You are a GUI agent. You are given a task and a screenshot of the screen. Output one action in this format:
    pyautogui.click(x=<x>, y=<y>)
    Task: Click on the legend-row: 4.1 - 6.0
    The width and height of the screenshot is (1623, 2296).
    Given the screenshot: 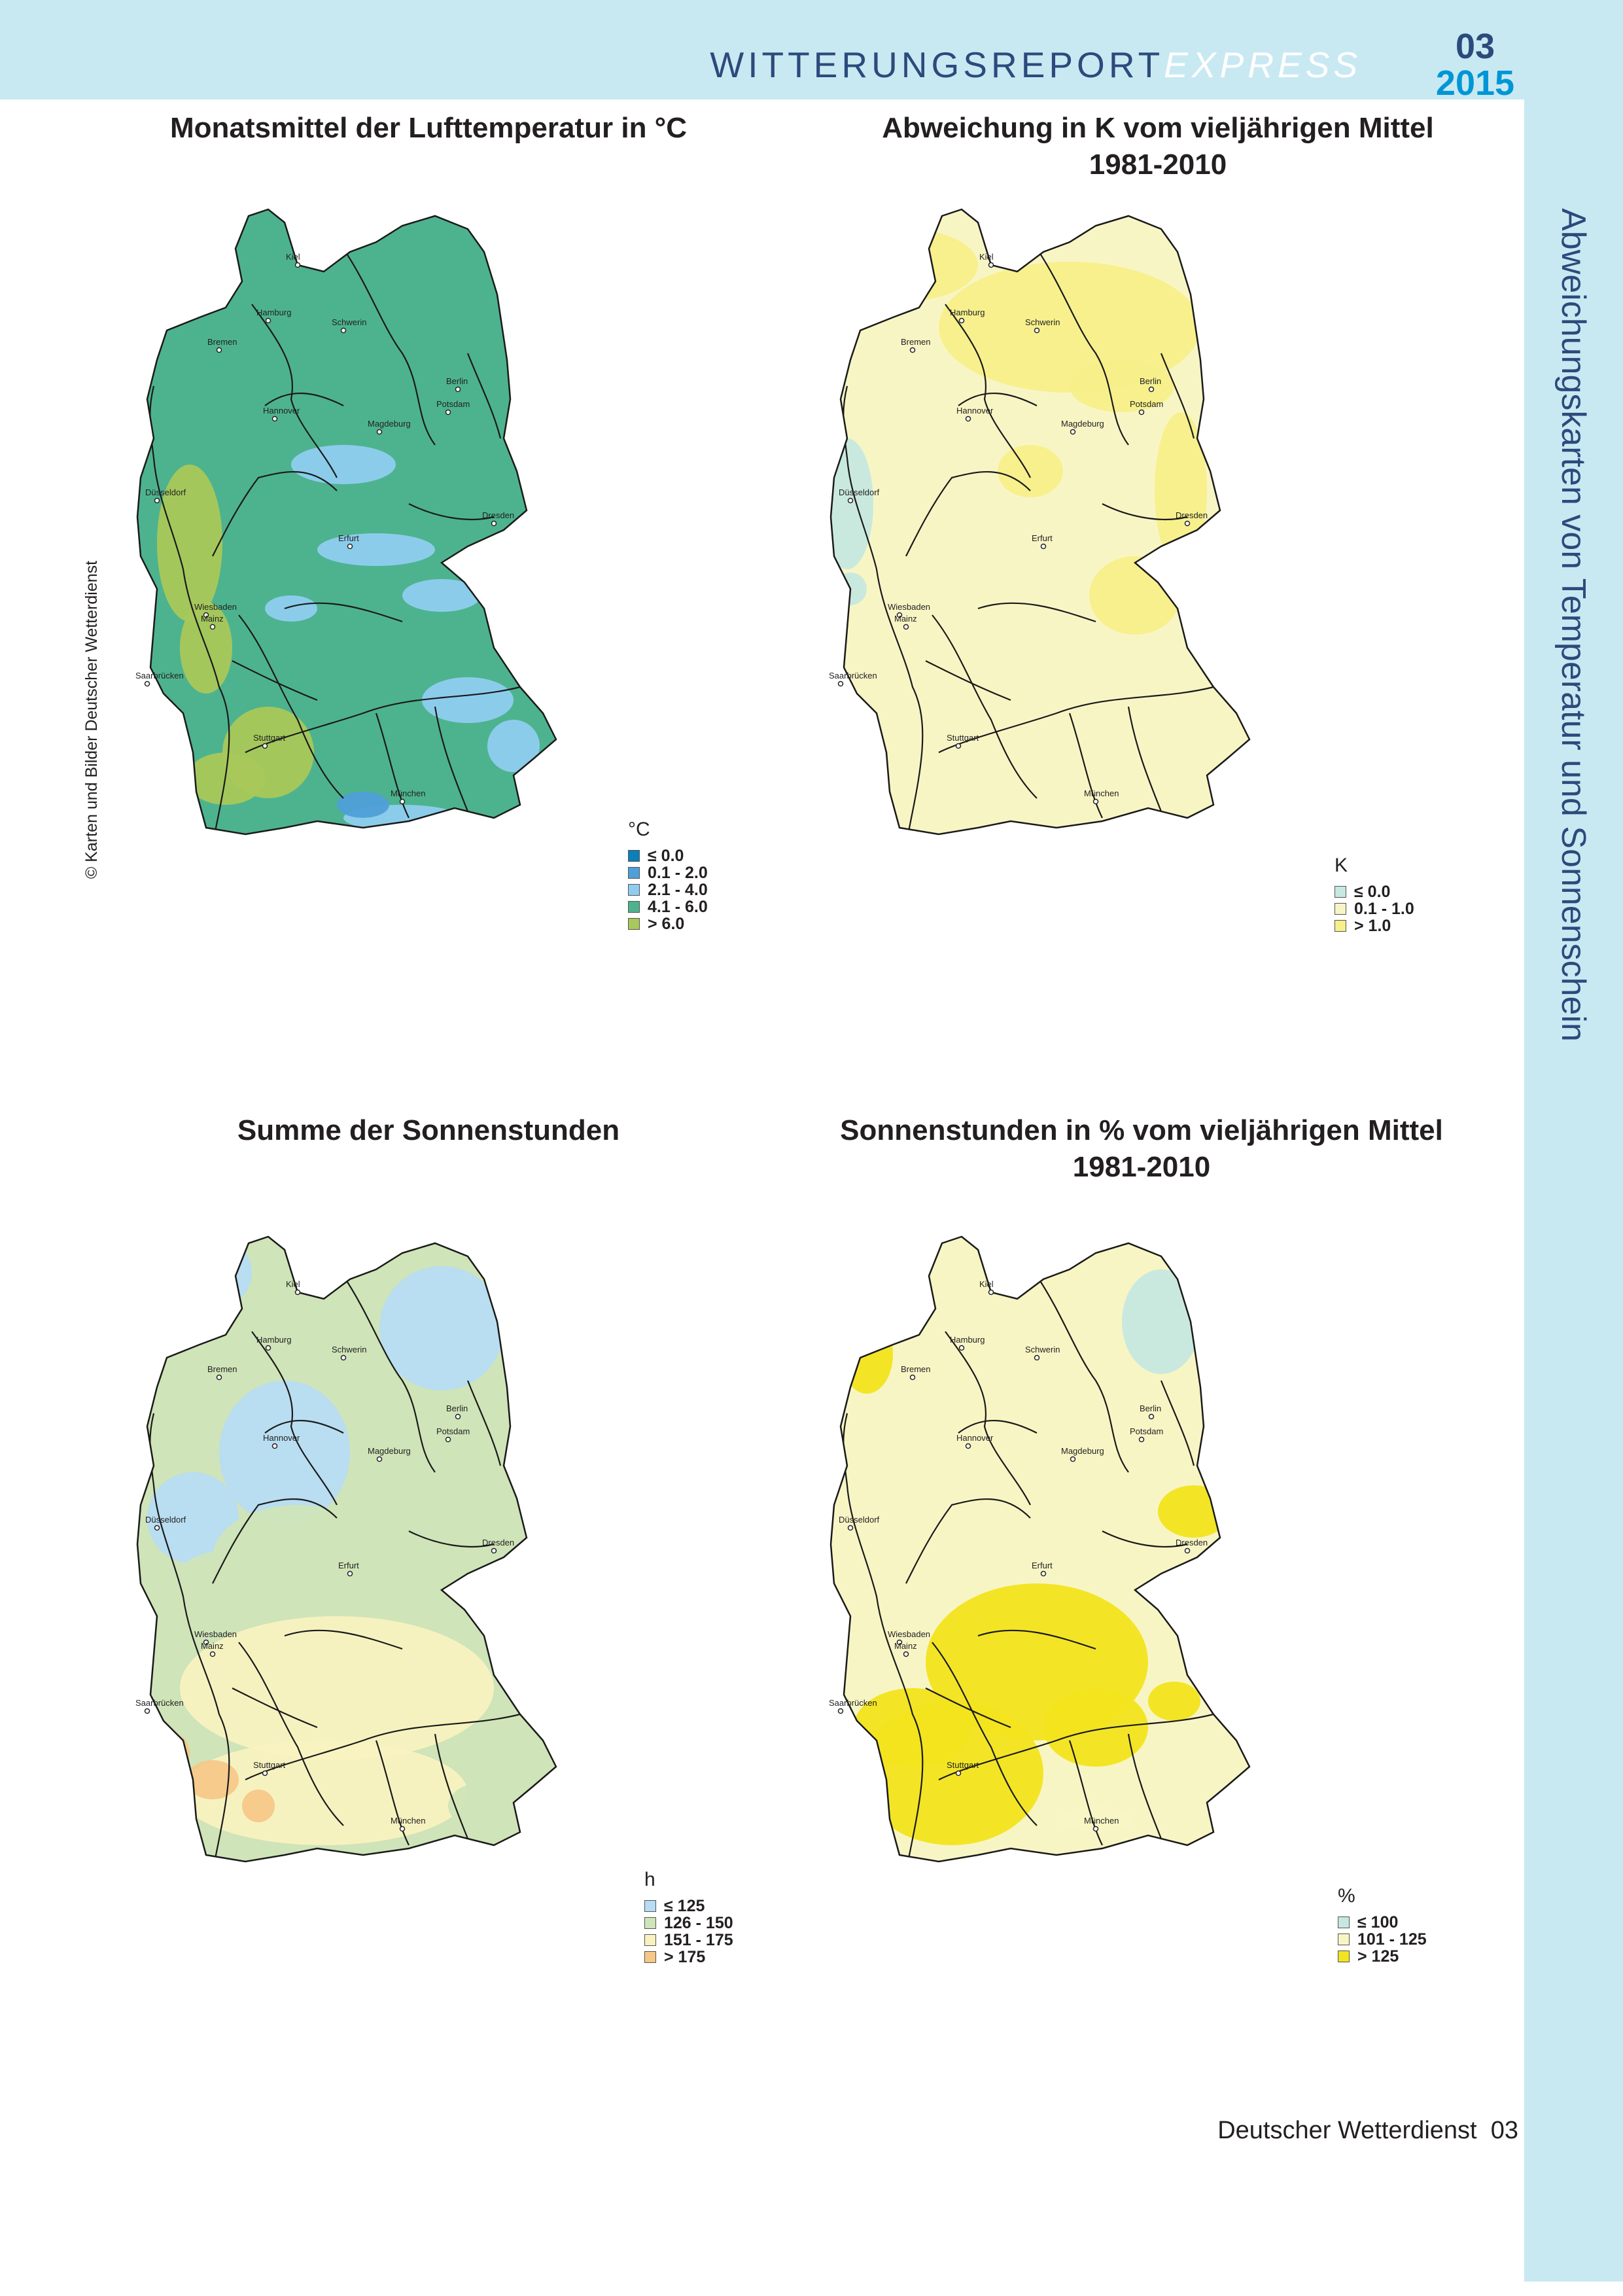 What is the action you would take?
    pyautogui.click(x=668, y=906)
    